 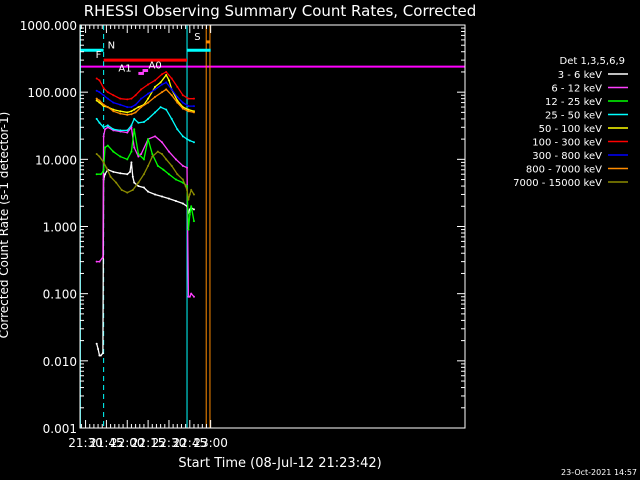 What do you see at coordinates (60, 228) in the screenshot?
I see `y-tick-label-3: 1.000` at bounding box center [60, 228].